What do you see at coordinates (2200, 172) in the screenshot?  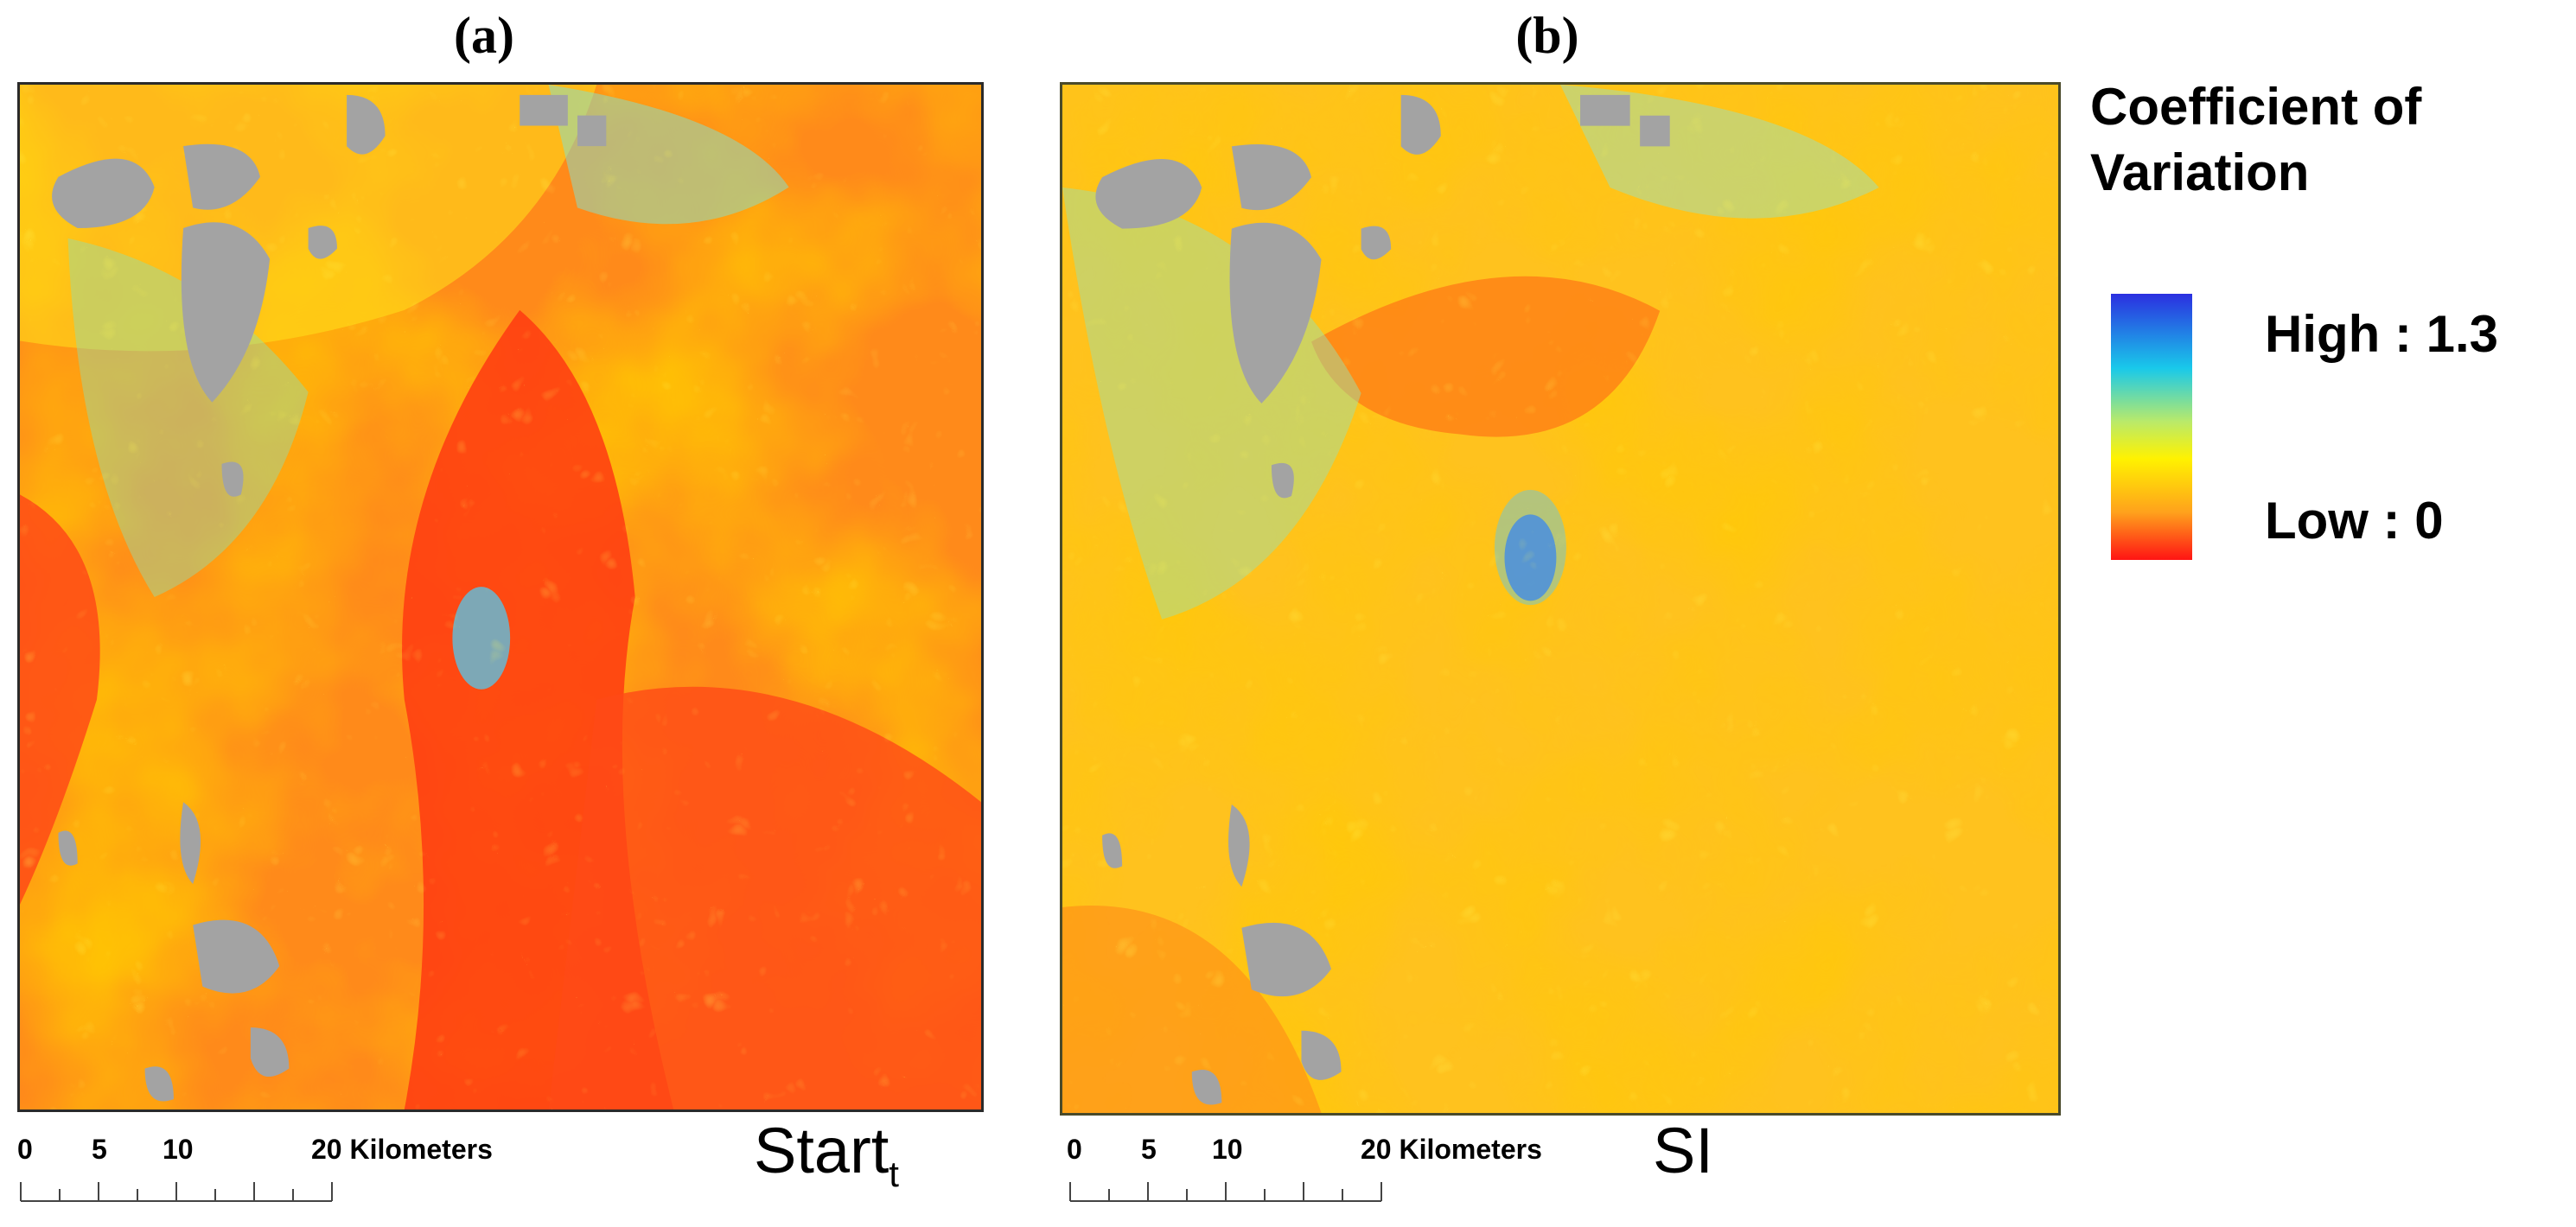 I see `legend-title-line2: Variation` at bounding box center [2200, 172].